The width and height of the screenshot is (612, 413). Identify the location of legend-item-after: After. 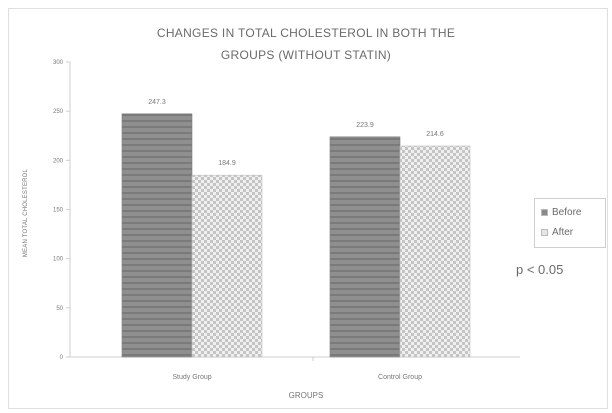
(557, 232).